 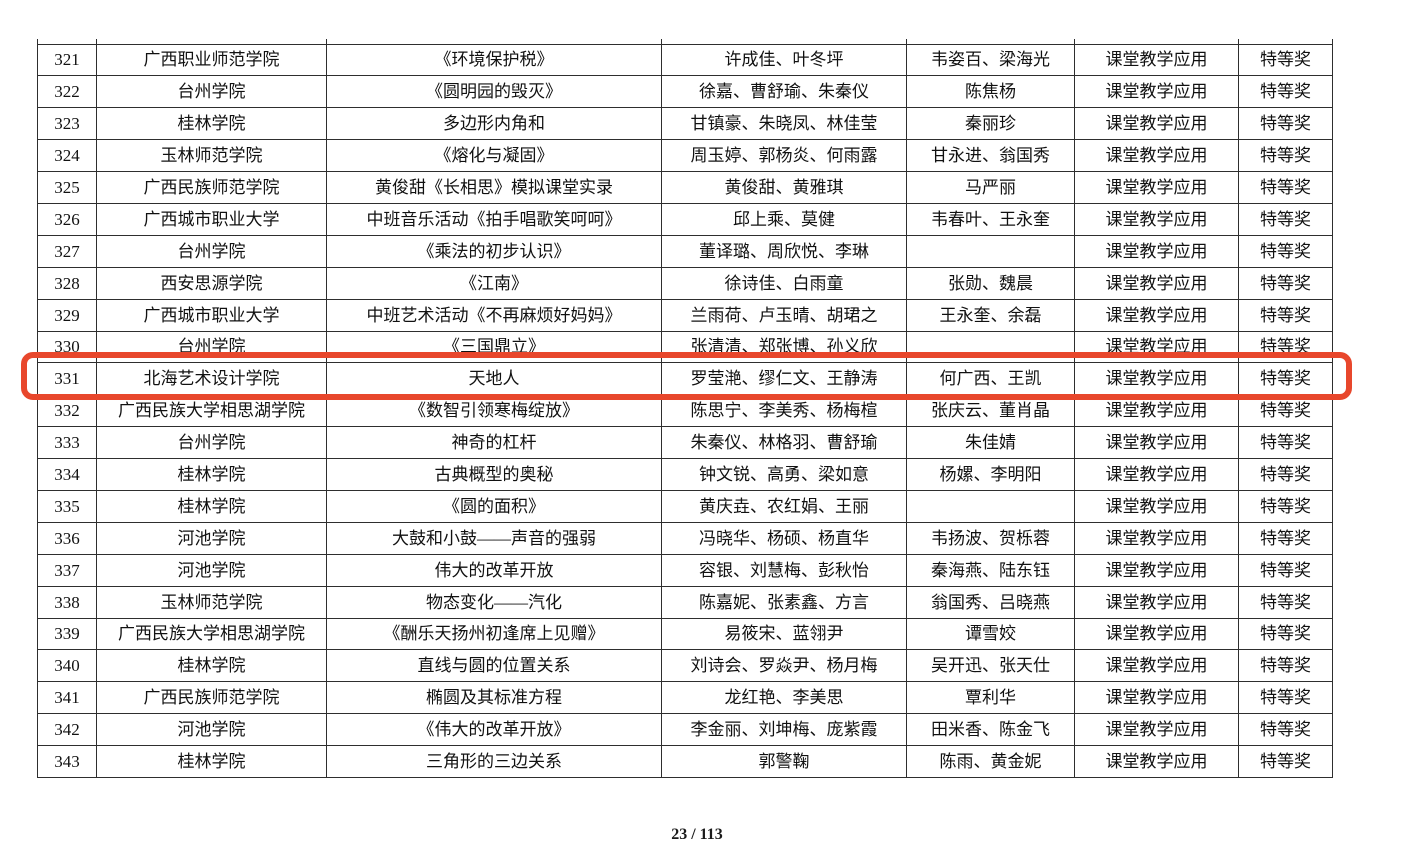 What do you see at coordinates (494, 730) in the screenshot?
I see `cell-title: 《伟大的改革开放》` at bounding box center [494, 730].